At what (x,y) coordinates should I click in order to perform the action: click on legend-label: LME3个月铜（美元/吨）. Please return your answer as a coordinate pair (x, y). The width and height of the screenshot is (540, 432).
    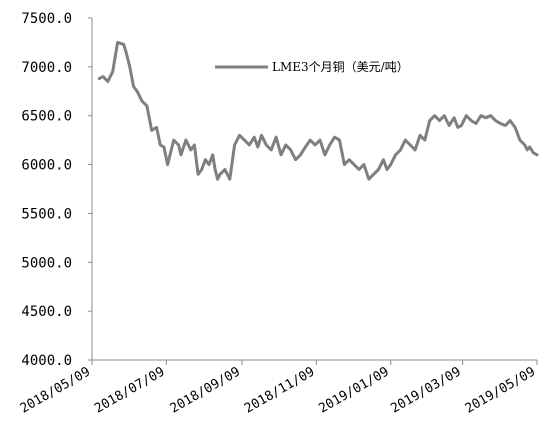
    Looking at the image, I should click on (340, 66).